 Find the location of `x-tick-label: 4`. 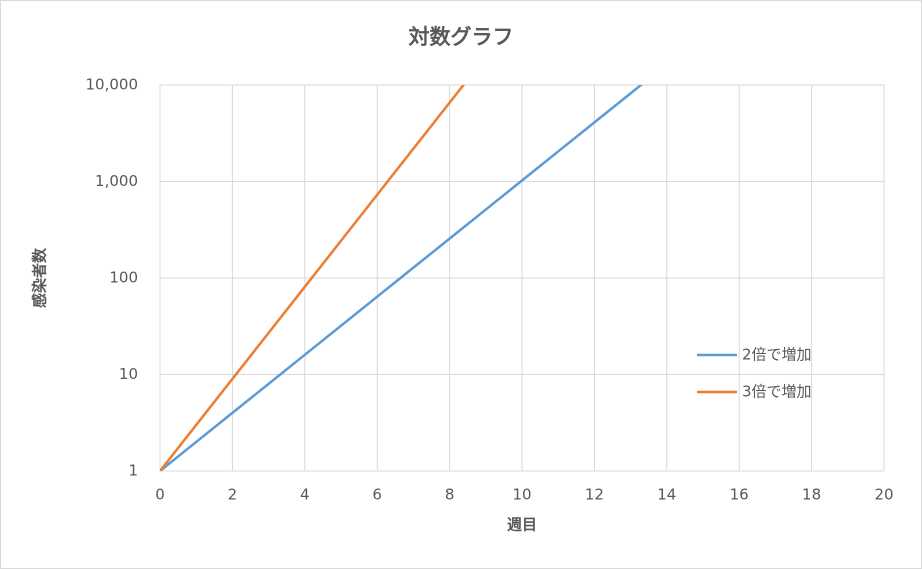

x-tick-label: 4 is located at coordinates (305, 495).